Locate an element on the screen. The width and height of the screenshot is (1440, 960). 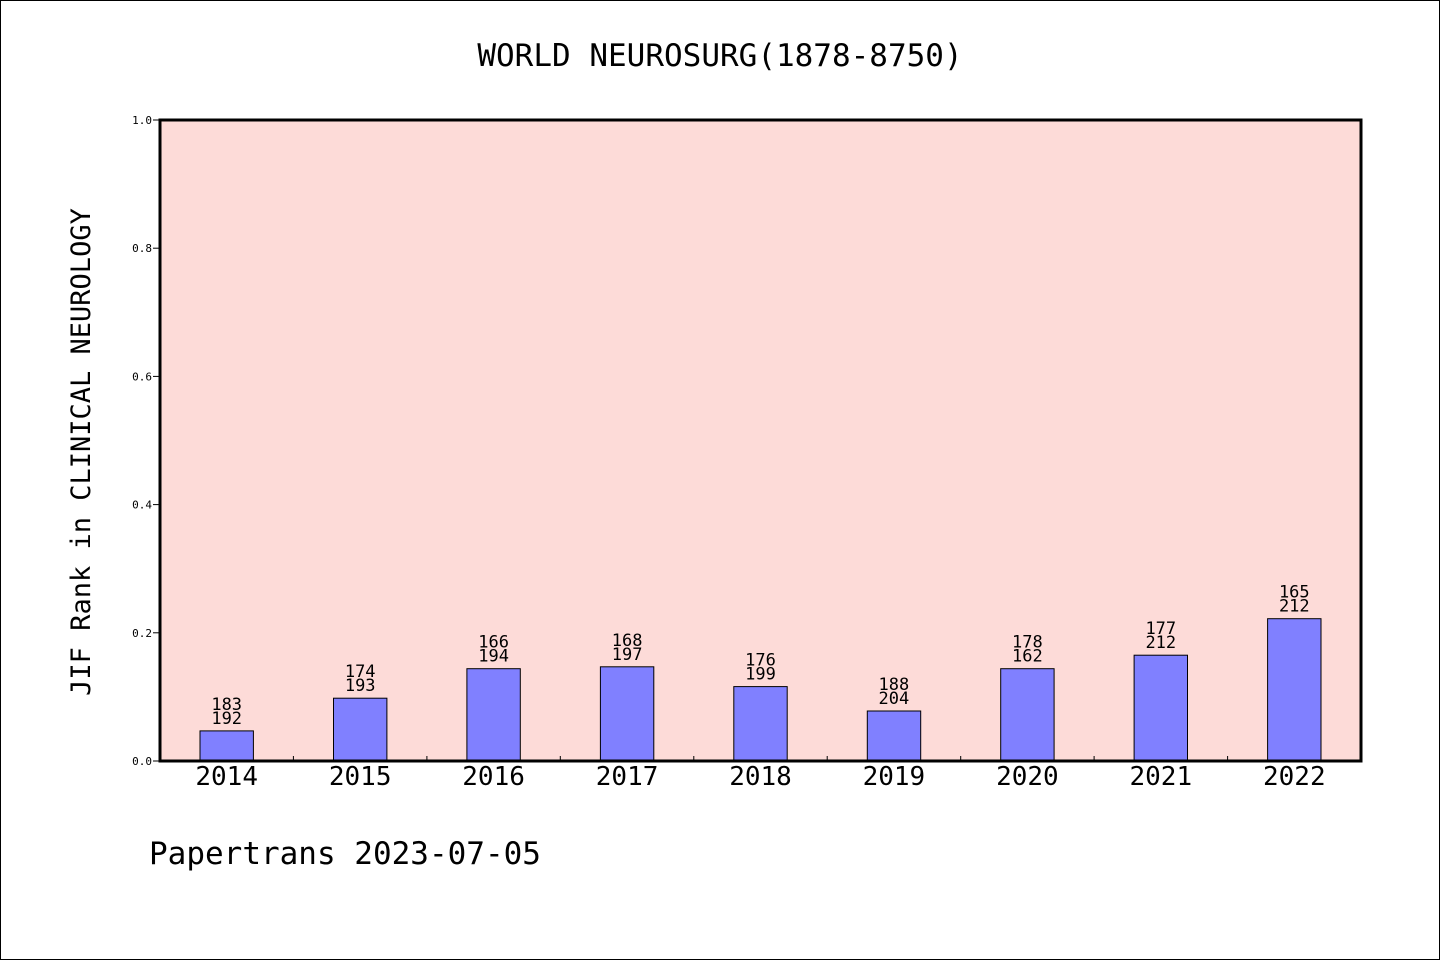
bar-total-label: 197 is located at coordinates (627, 655).